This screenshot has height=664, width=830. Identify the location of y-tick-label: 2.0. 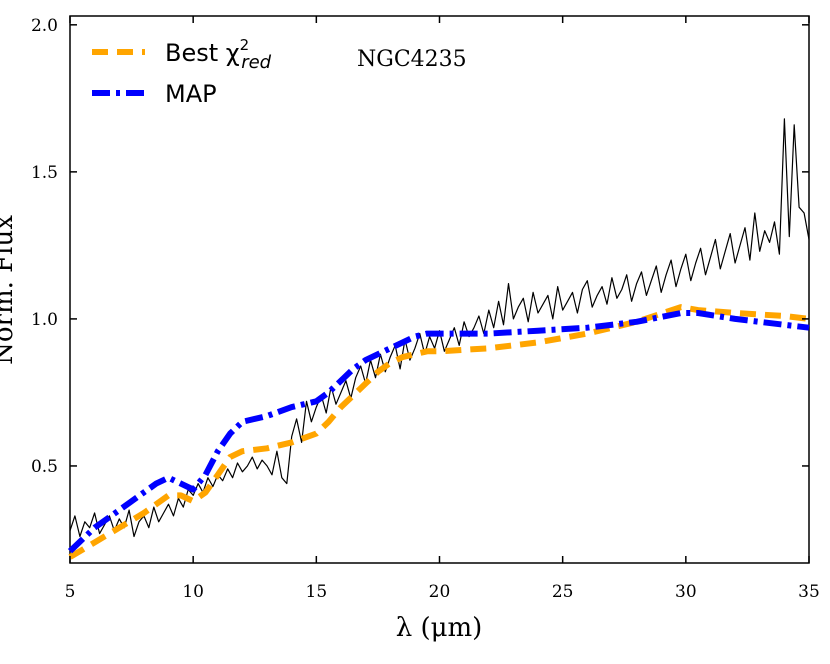
(44, 26).